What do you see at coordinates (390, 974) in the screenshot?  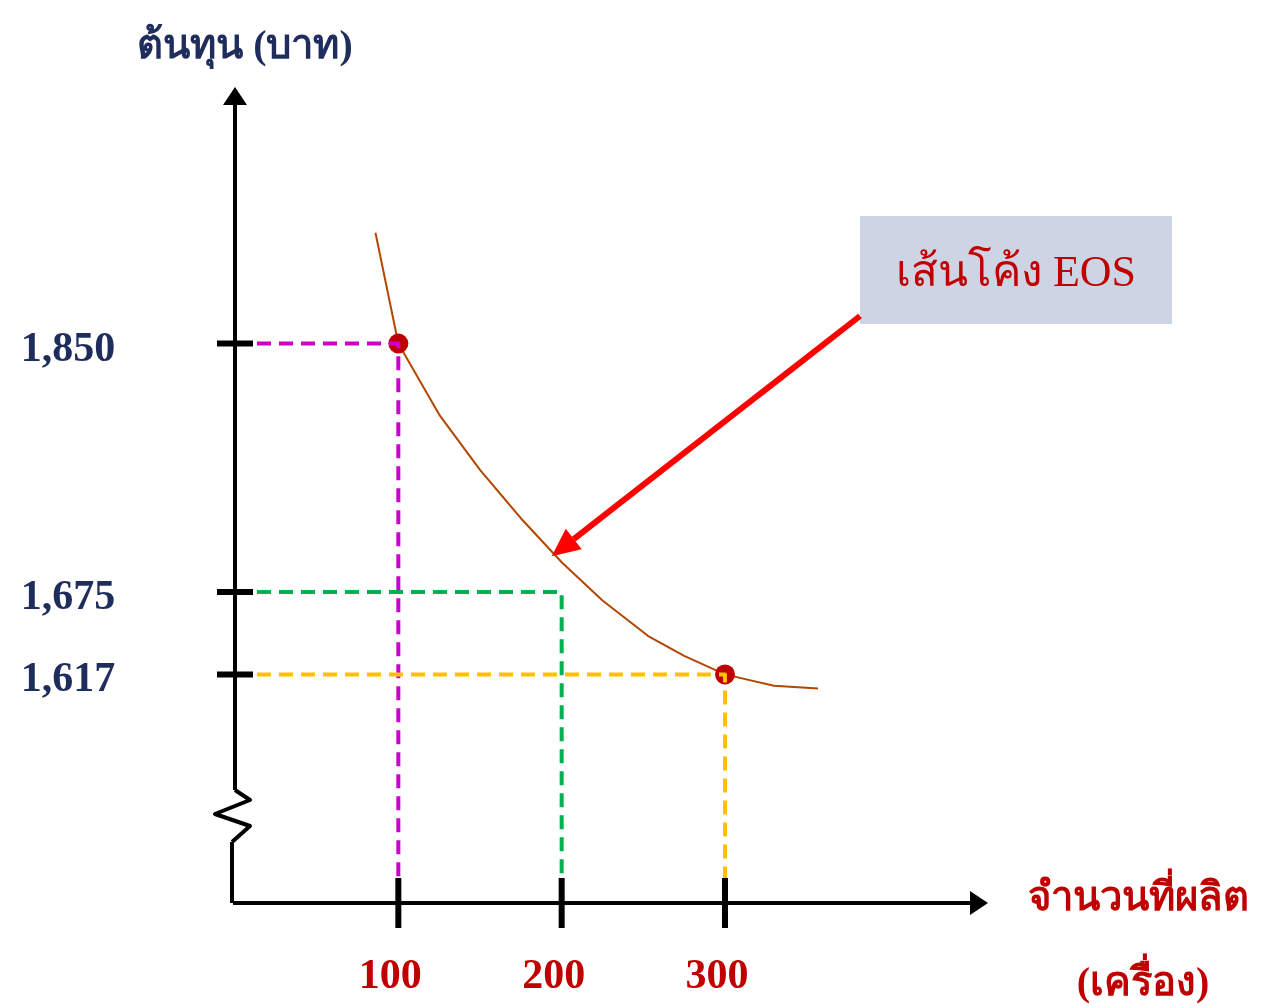 I see `x-tick-label: 100` at bounding box center [390, 974].